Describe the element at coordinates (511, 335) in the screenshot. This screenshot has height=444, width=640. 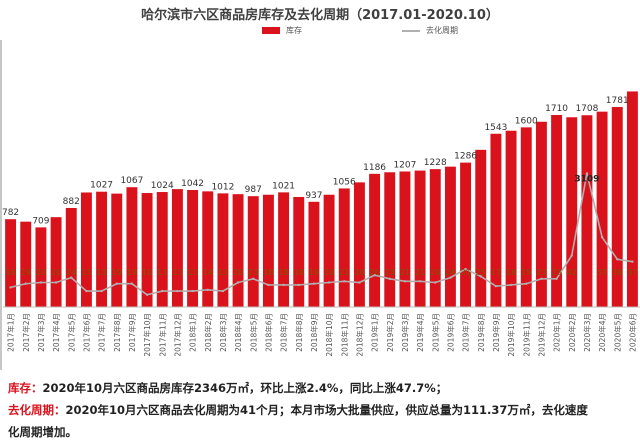
I see `x-tick-label: 2019年10月` at that location.